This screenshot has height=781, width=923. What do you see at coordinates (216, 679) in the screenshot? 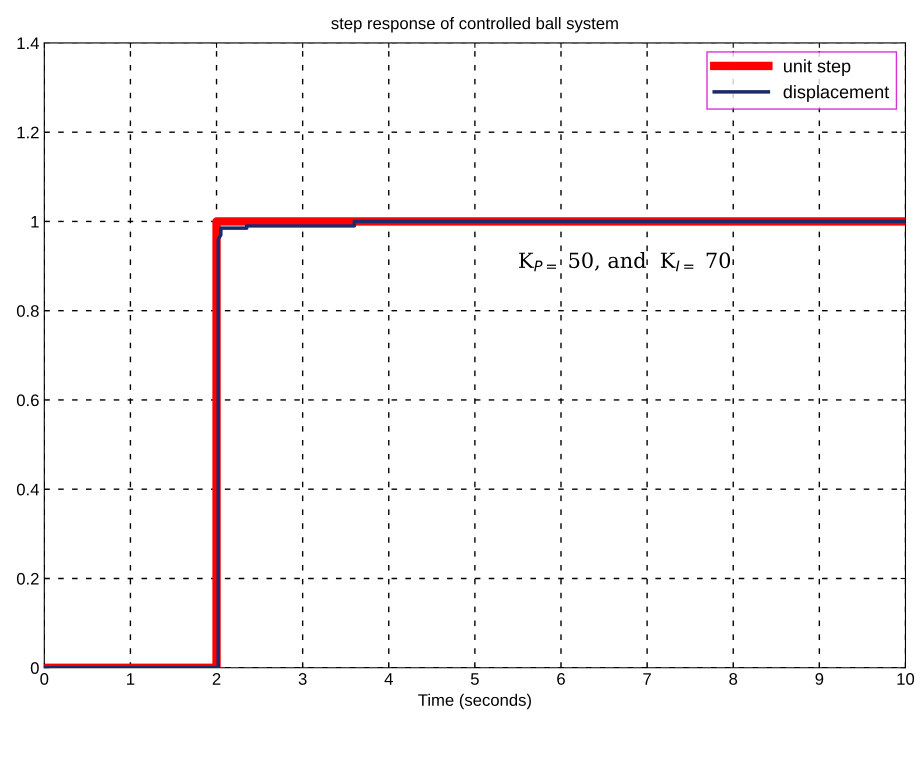
I see `x-tick-label: 2` at bounding box center [216, 679].